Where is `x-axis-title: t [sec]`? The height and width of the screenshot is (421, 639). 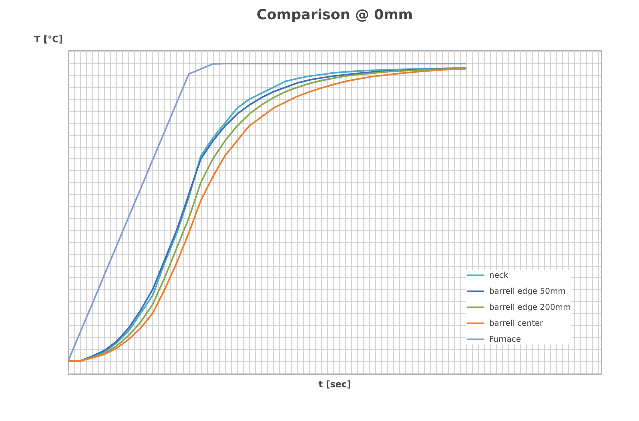
x-axis-title: t [sec] is located at coordinates (335, 385).